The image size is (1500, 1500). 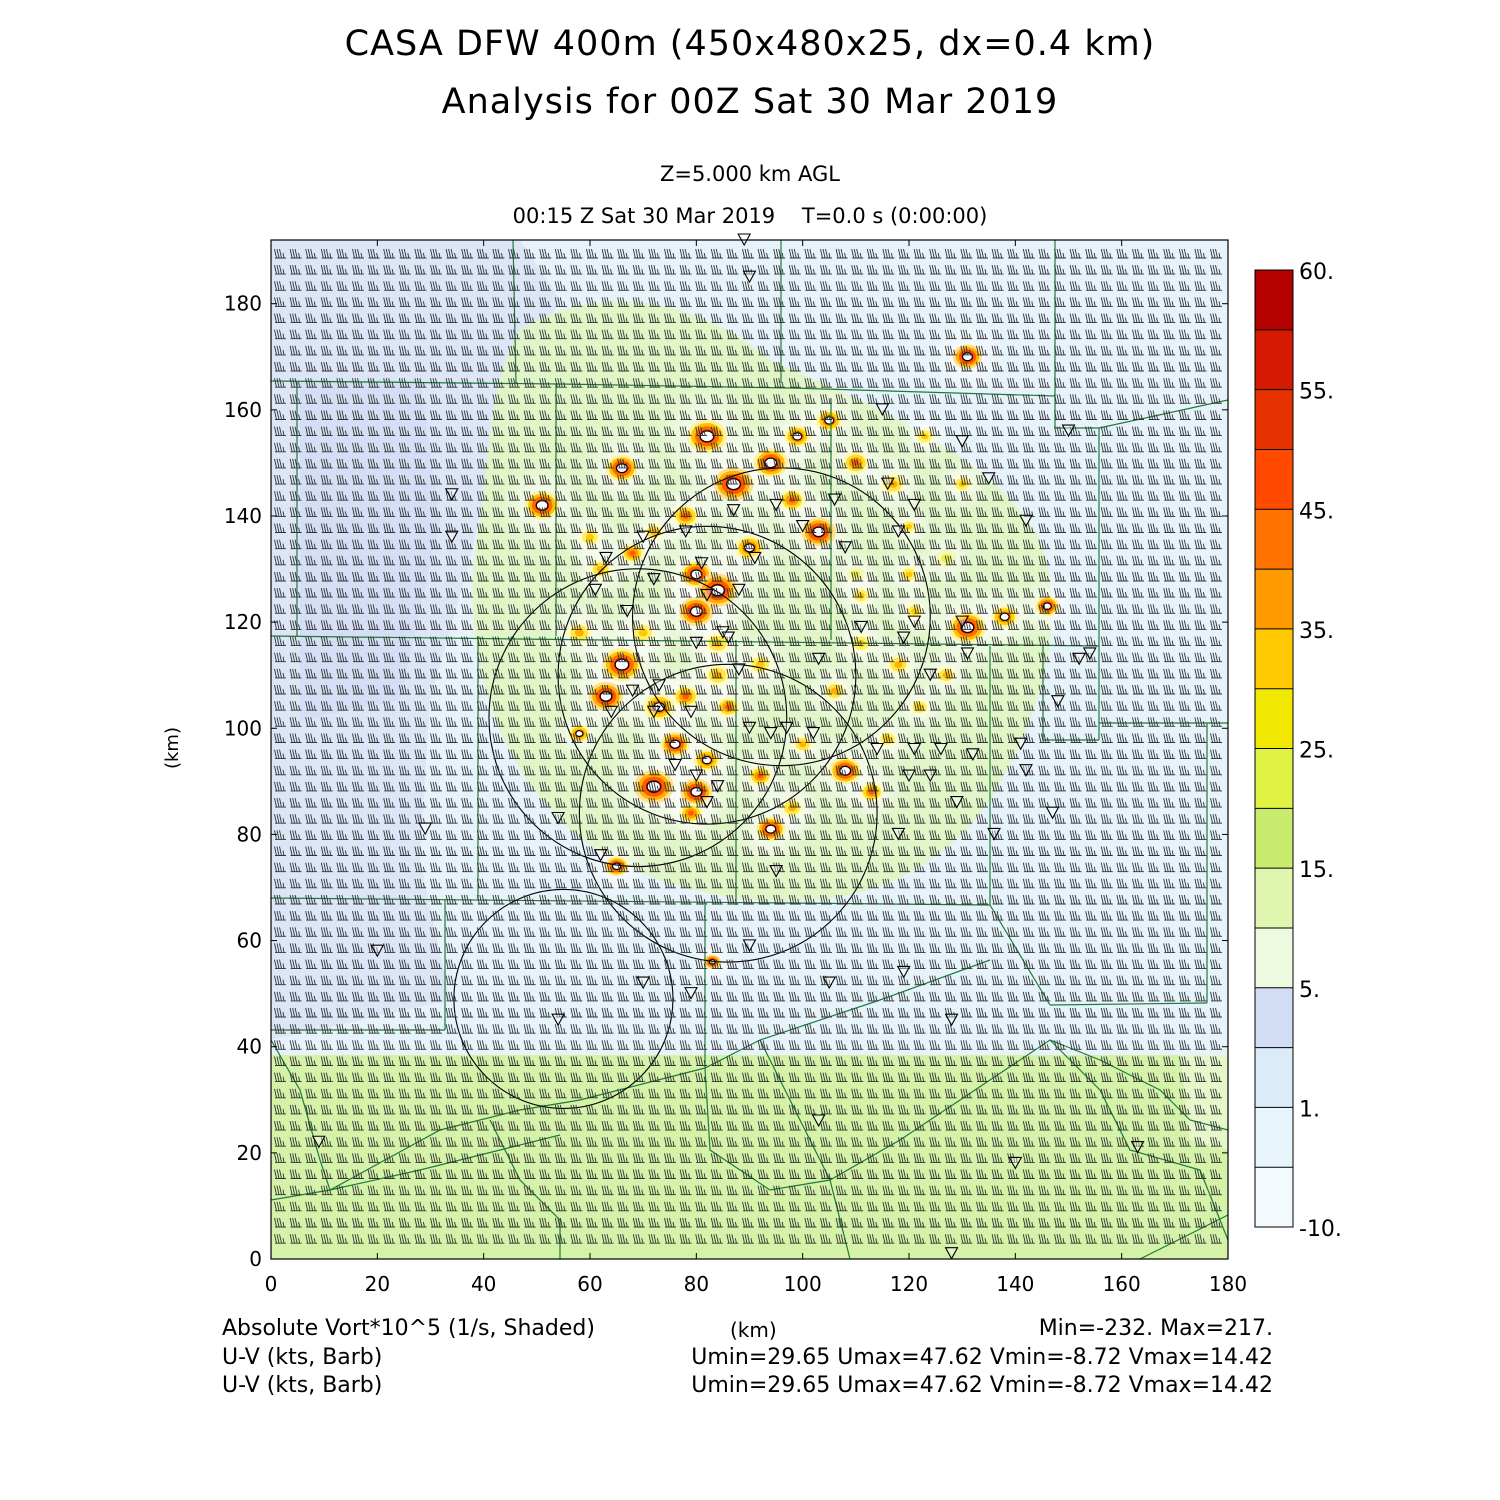 What do you see at coordinates (750, 102) in the screenshot?
I see `title-line-2: Analysis for 00Z Sat 30 Mar 2019` at bounding box center [750, 102].